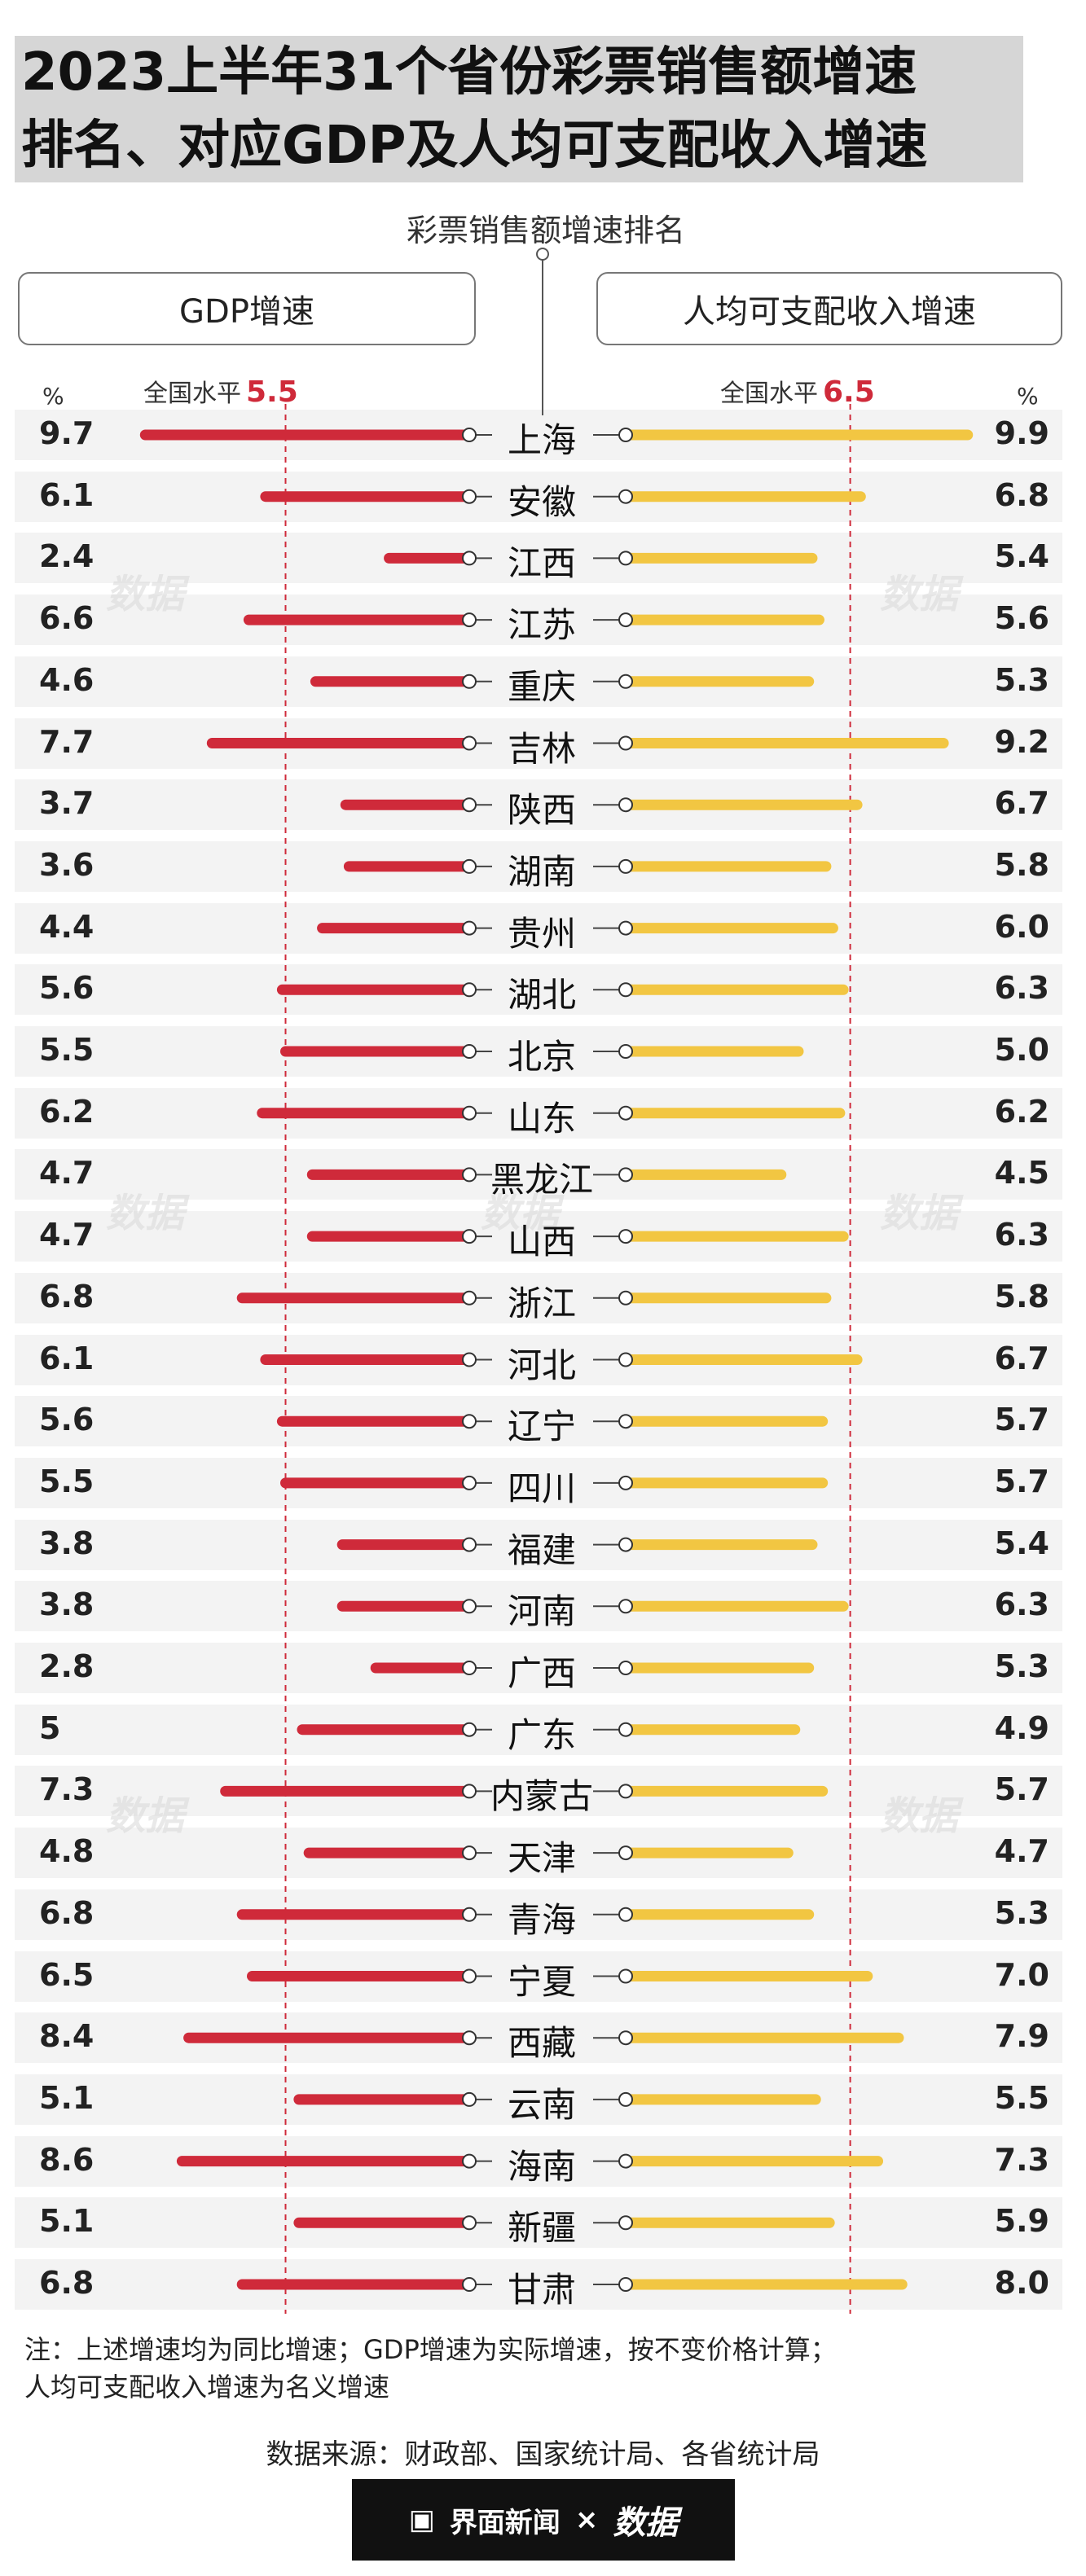  What do you see at coordinates (920, 1213) in the screenshot?
I see `watermark-5: 数据` at bounding box center [920, 1213].